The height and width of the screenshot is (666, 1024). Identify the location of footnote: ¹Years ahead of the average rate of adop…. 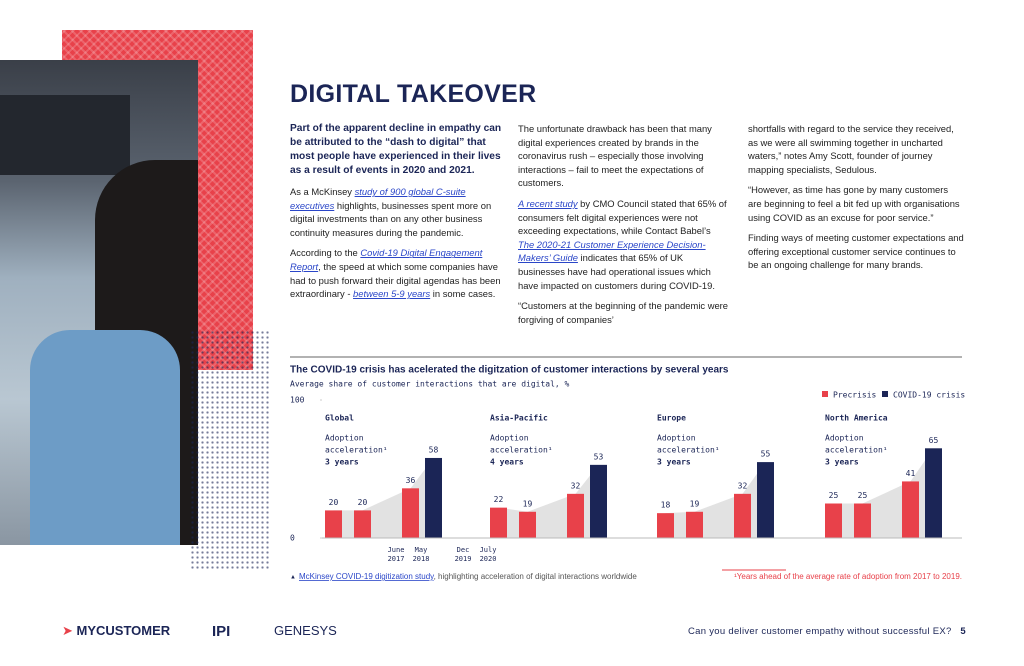
(848, 576).